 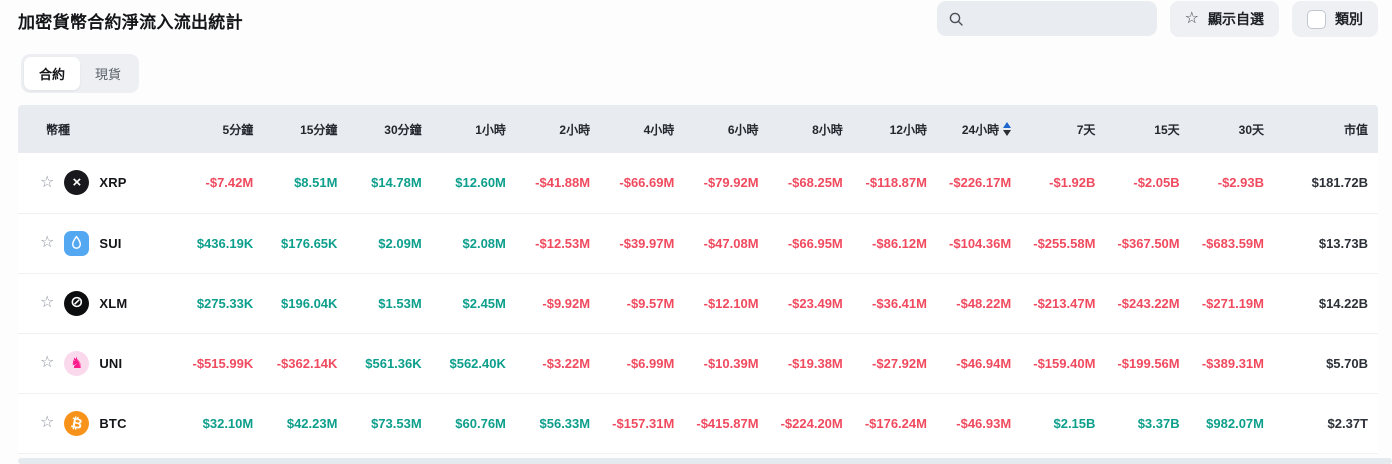 I want to click on flow-value-cell: $73.53M, so click(x=393, y=423).